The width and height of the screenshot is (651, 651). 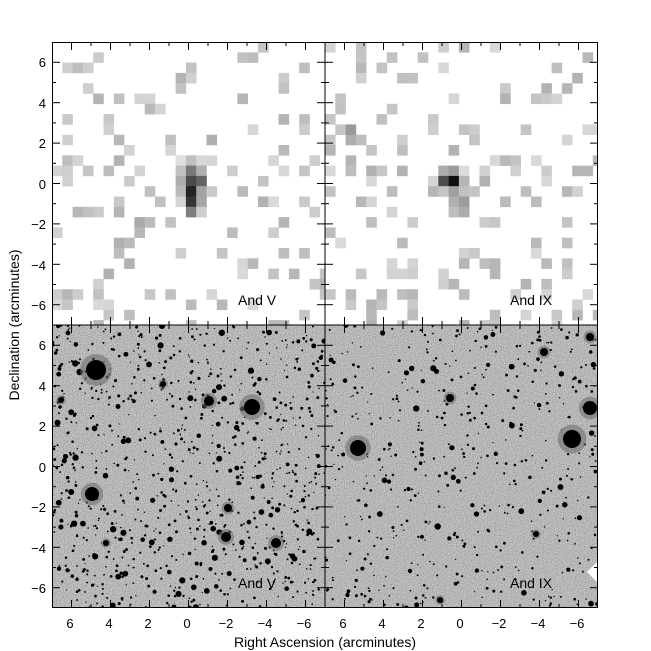 I want to click on y-tick-labels-top: 6 4 2 0 −2 −4 −6, so click(x=38, y=184).